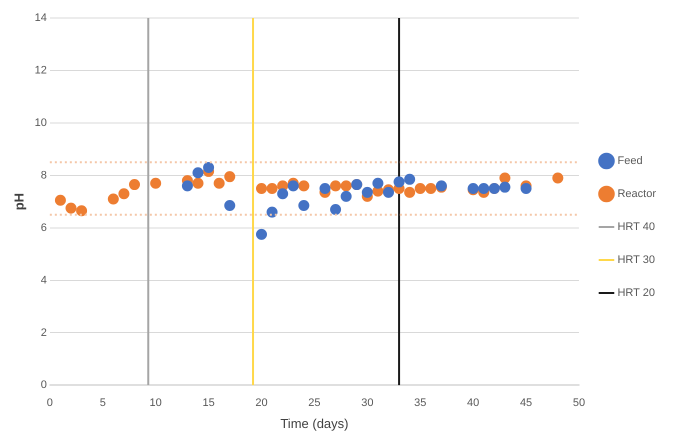  What do you see at coordinates (636, 227) in the screenshot?
I see `legend-label: HRT 40` at bounding box center [636, 227].